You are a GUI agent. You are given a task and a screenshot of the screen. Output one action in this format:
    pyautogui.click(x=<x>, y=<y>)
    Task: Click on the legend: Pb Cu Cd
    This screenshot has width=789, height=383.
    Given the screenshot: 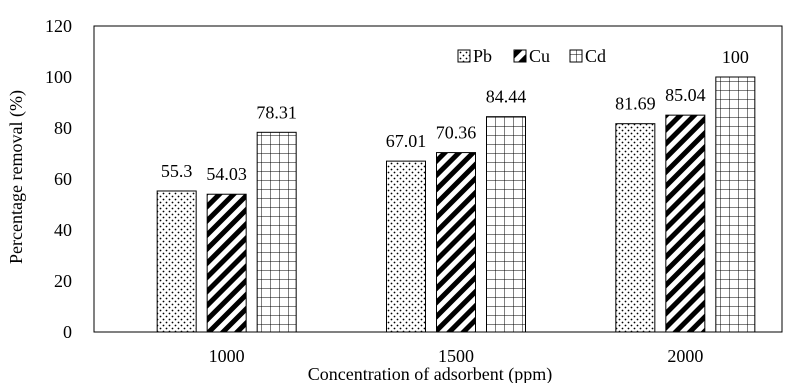 What is the action you would take?
    pyautogui.click(x=531, y=56)
    